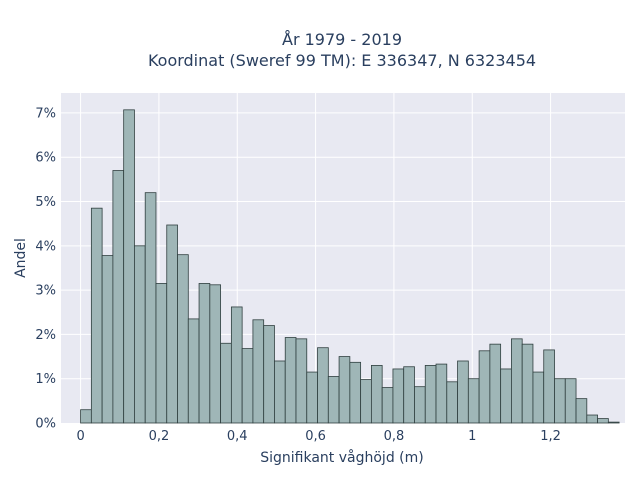 The image size is (640, 480). I want to click on x-tick-label: 0, so click(80, 436).